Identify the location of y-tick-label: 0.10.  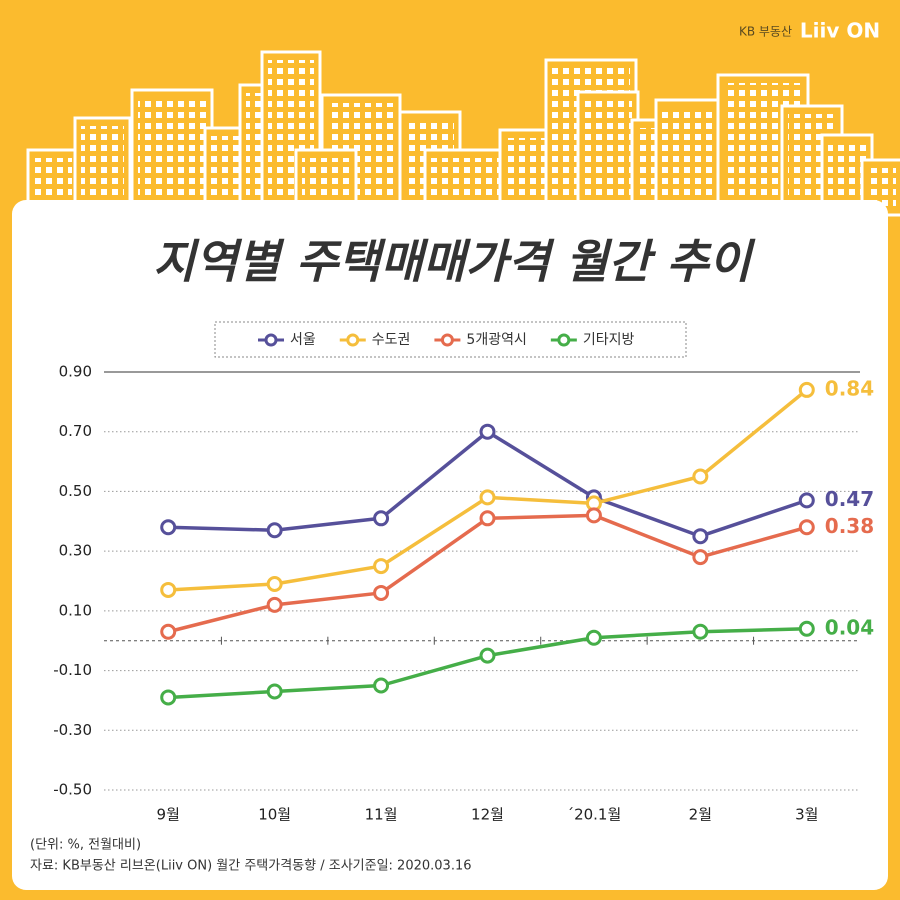
(75, 610).